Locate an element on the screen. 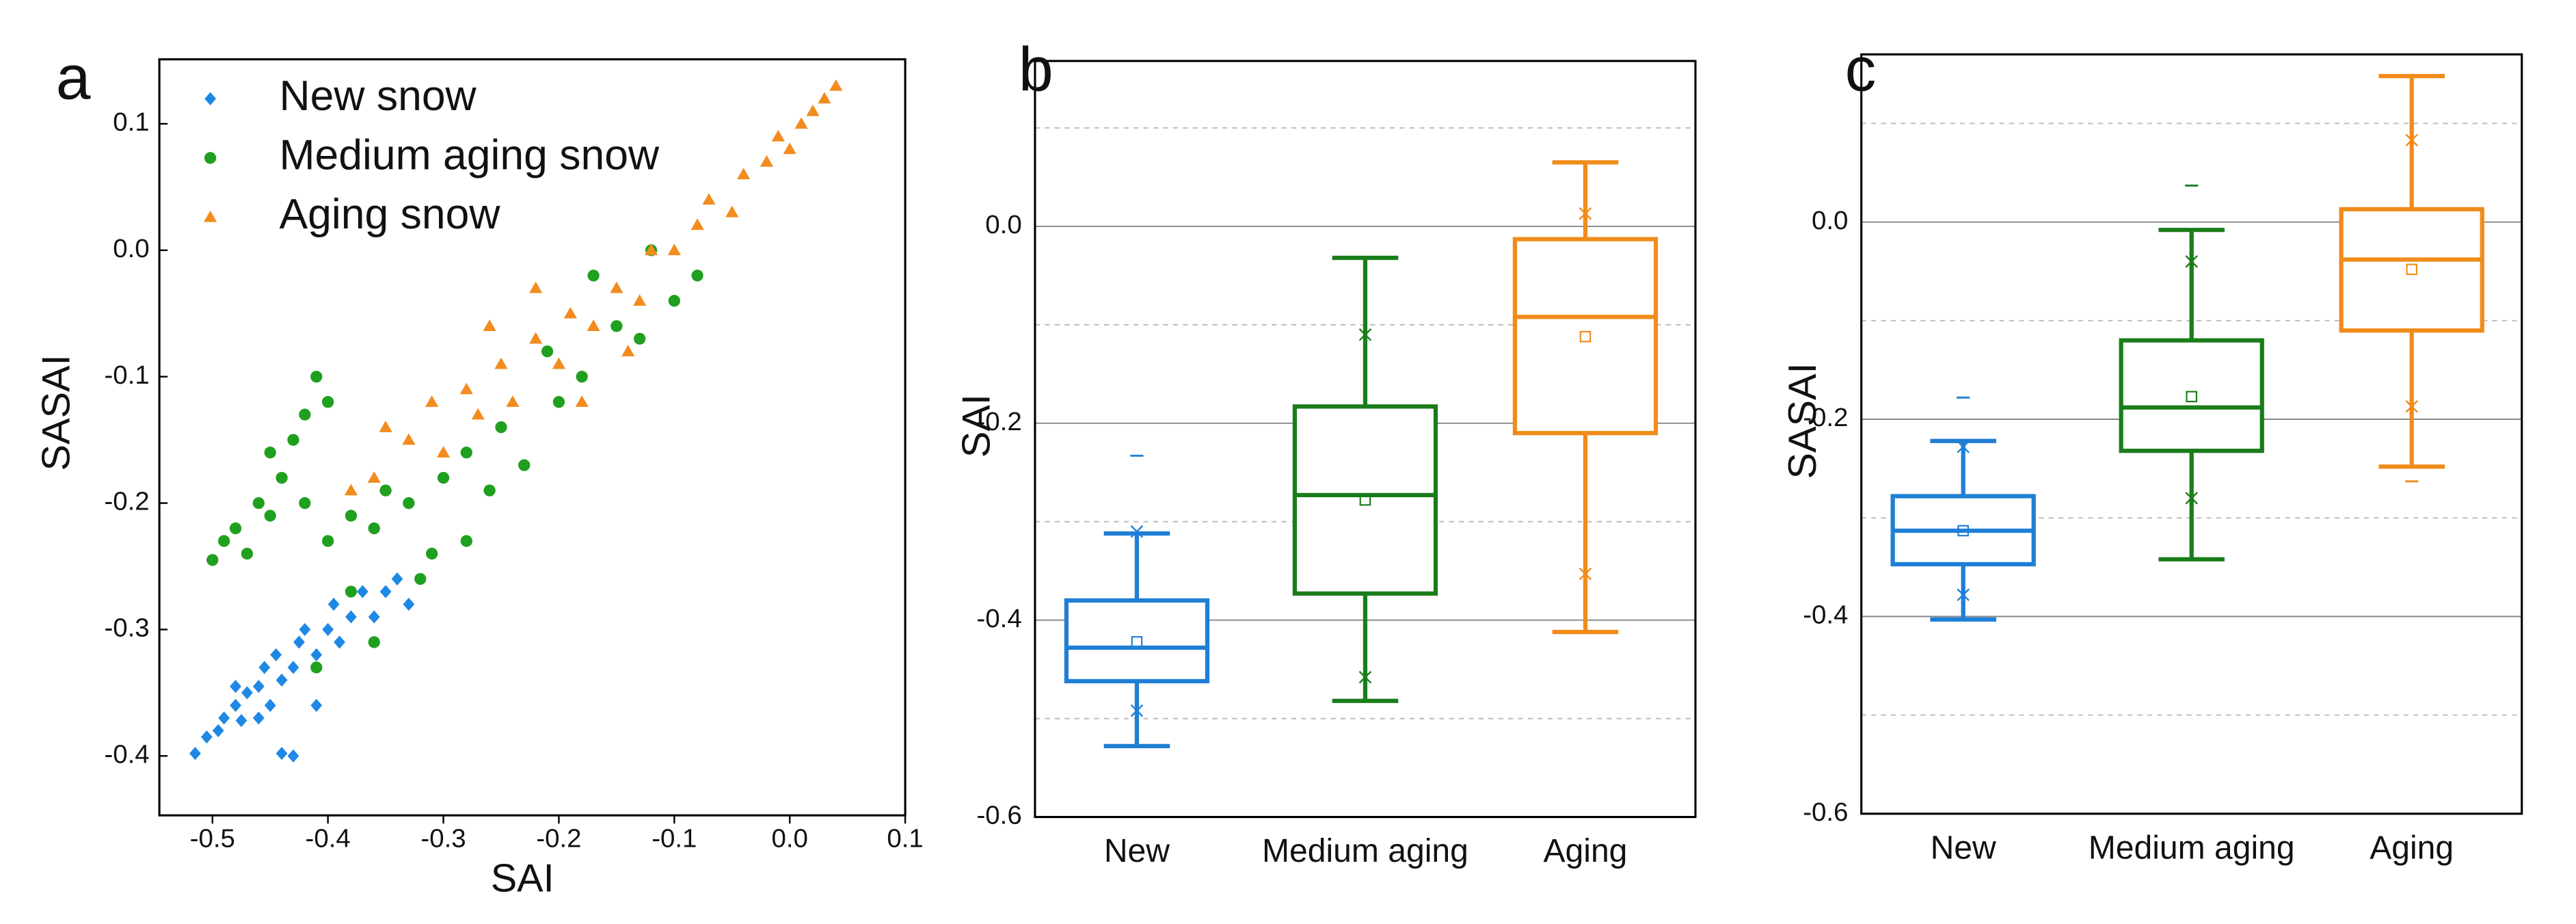  x-tick-label: New is located at coordinates (1963, 847).